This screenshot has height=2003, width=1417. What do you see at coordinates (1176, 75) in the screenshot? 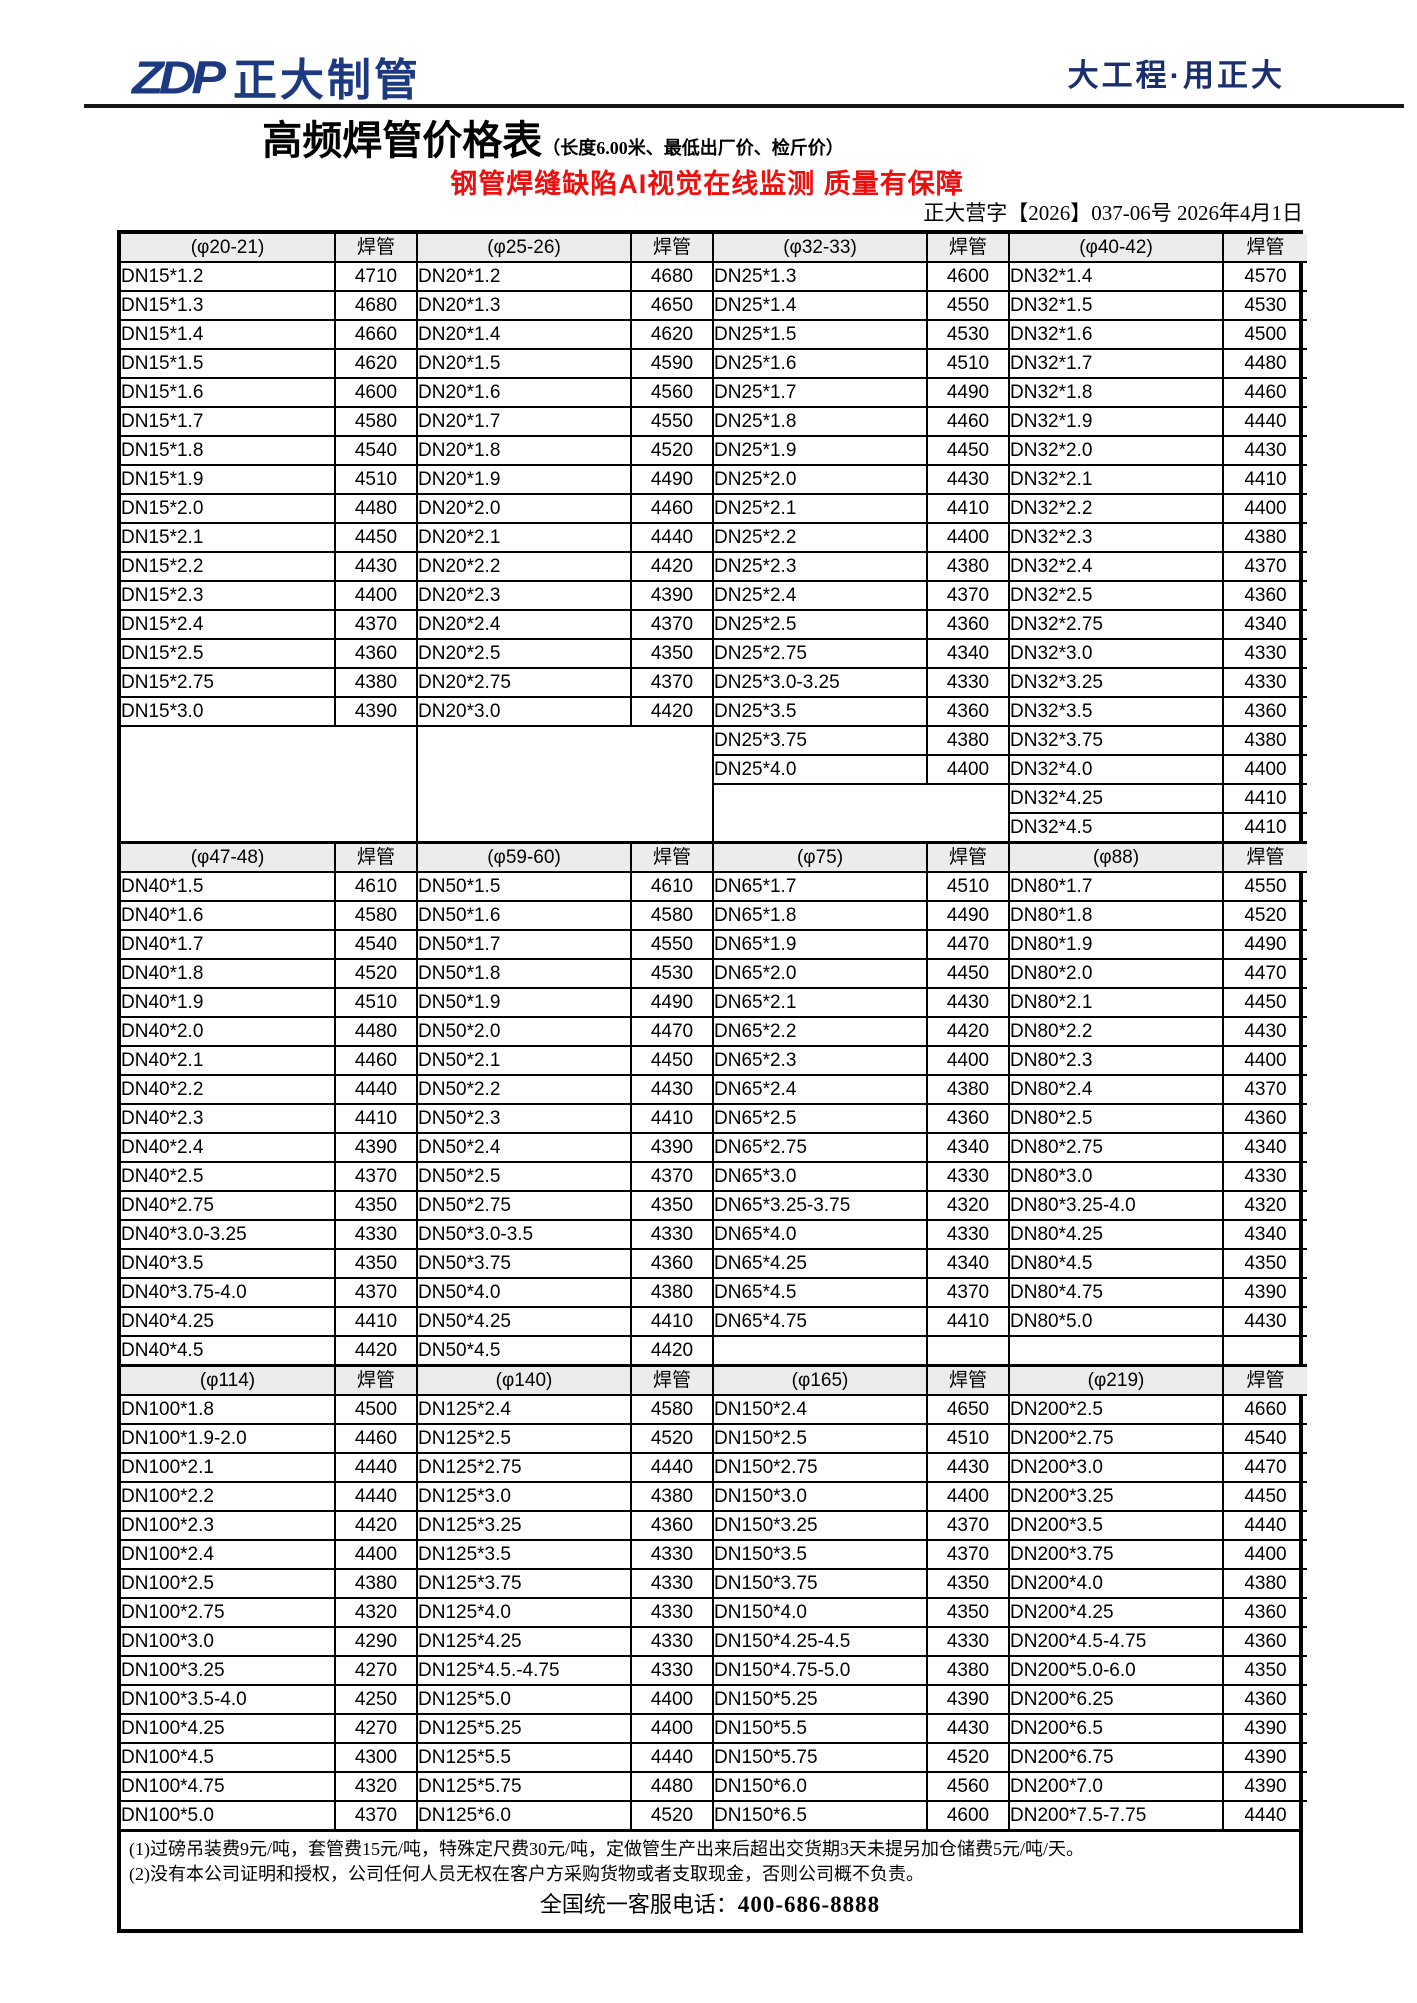
I see `company-slogan: 大工程·用正大` at bounding box center [1176, 75].